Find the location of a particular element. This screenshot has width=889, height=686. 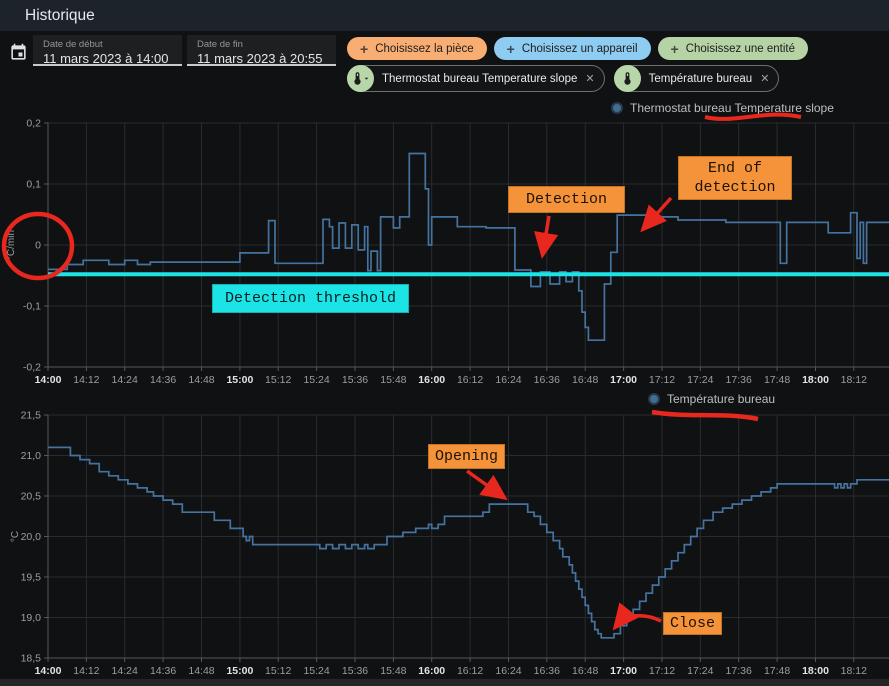

svg-text: -0,1 is located at coordinates (32, 307).